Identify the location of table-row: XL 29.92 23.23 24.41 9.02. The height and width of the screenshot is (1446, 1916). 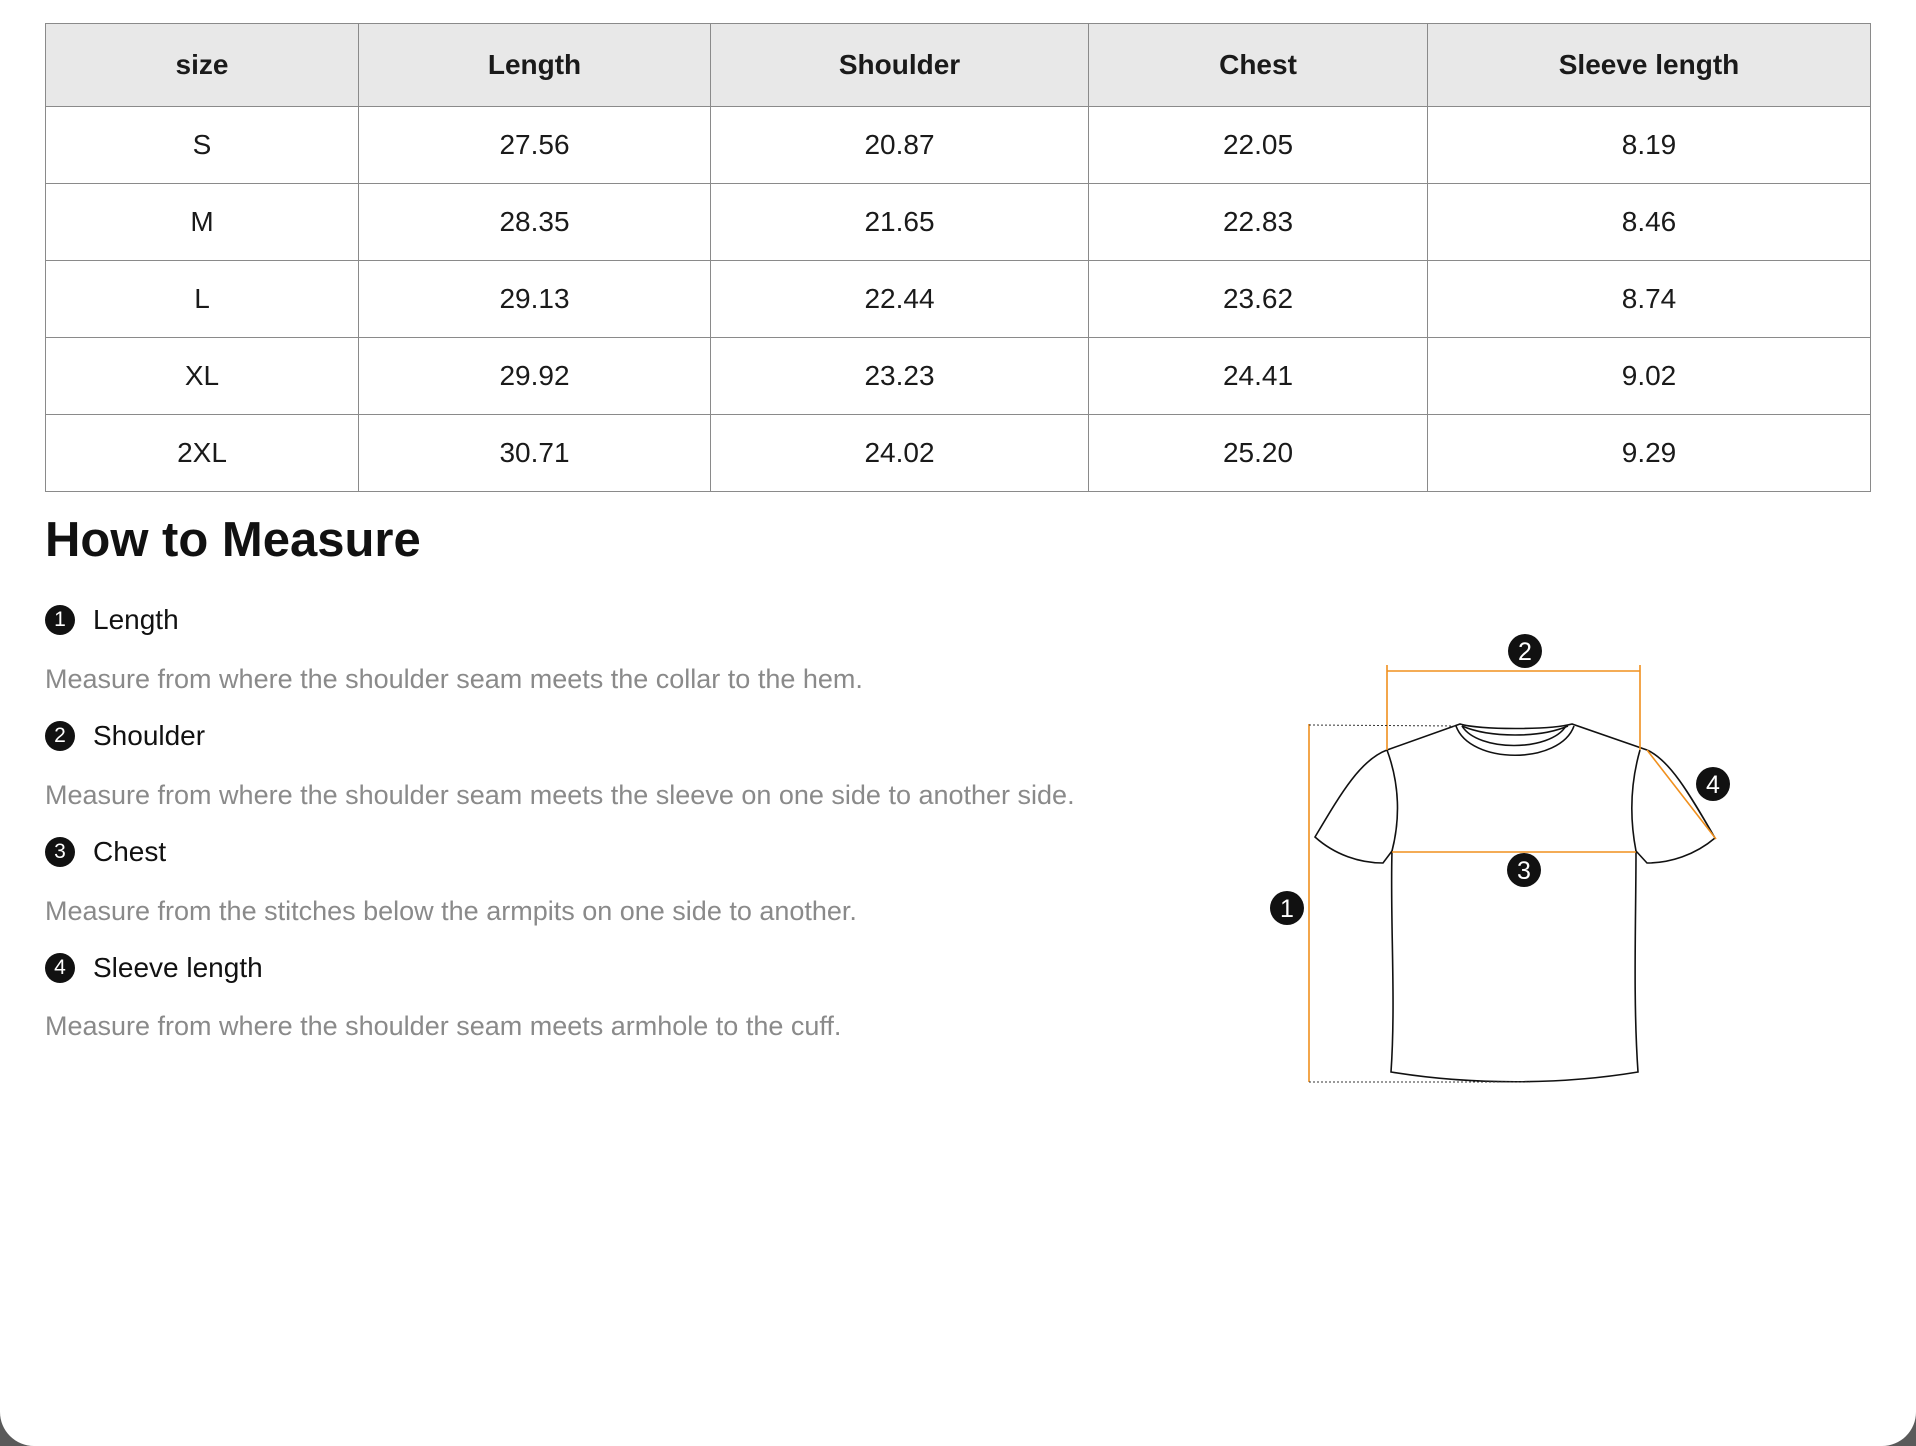
(958, 376).